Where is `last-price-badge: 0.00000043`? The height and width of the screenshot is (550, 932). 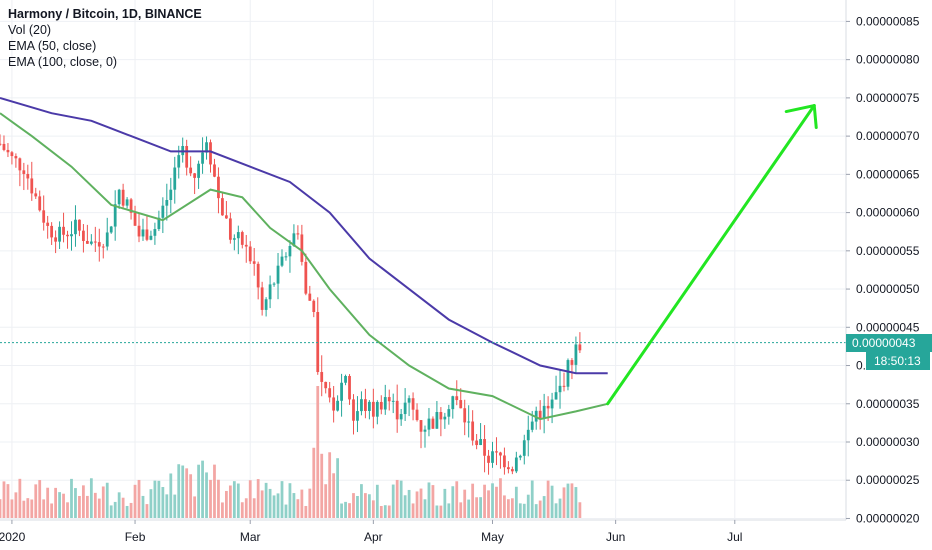
last-price-badge: 0.00000043 is located at coordinates (889, 342).